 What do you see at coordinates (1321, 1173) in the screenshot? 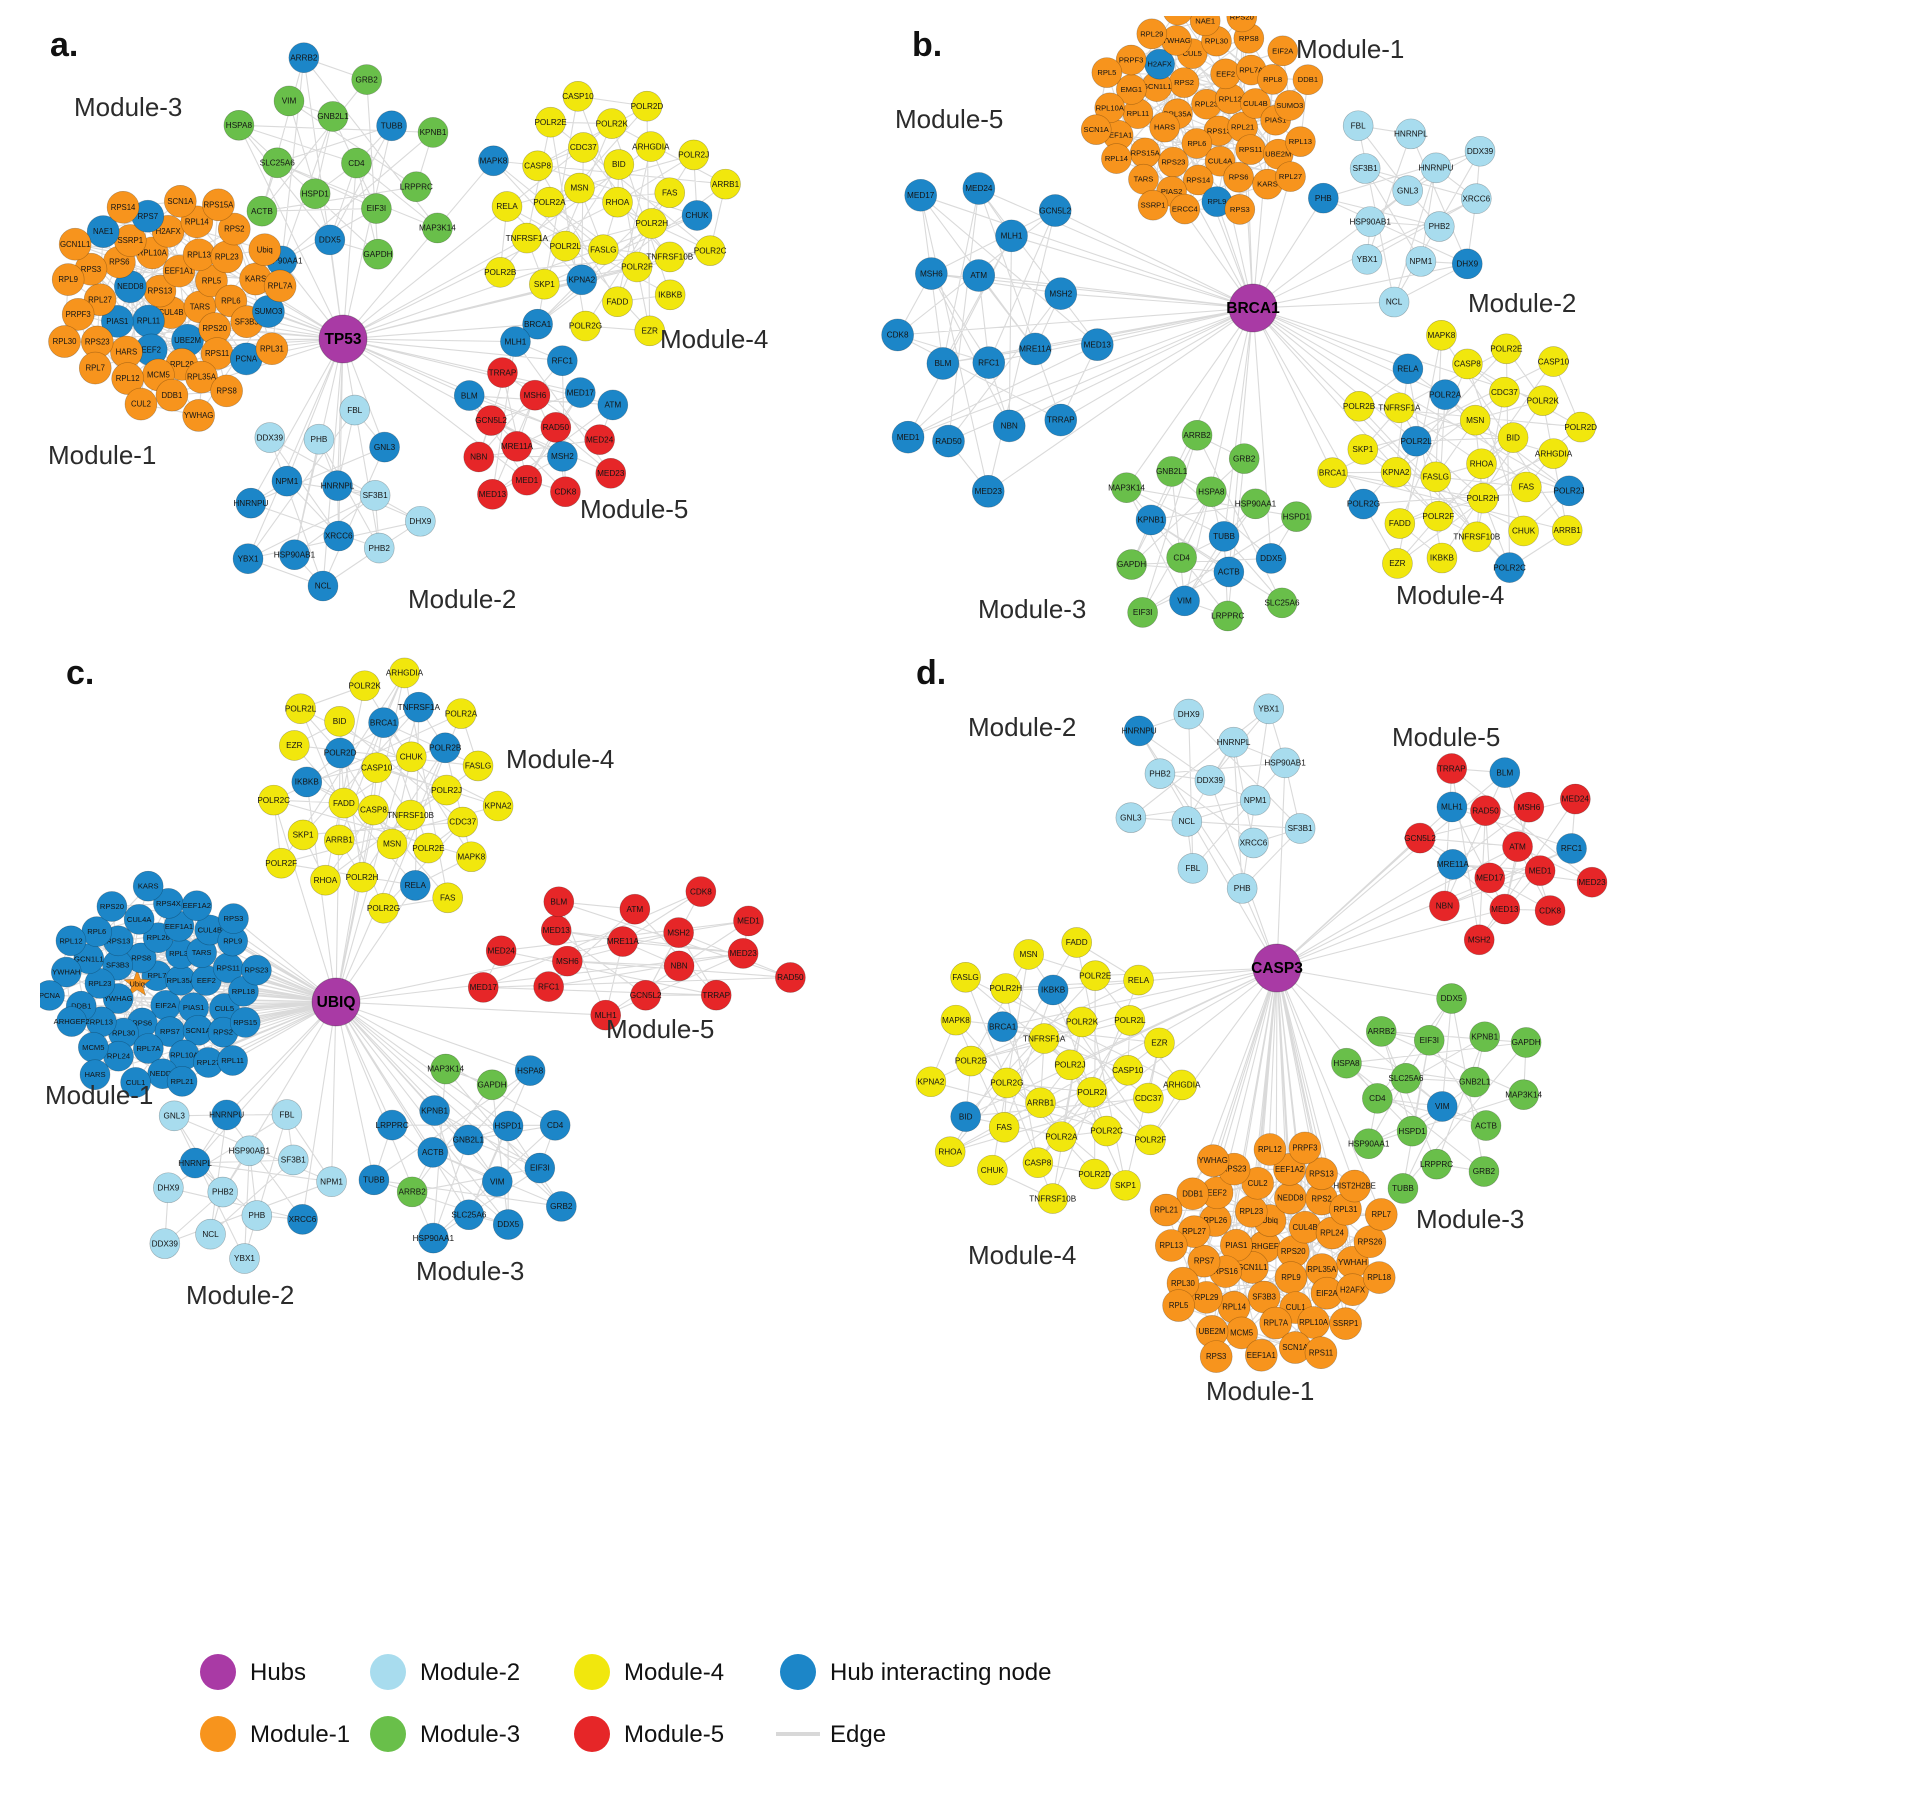
I see `node-rps13: RPS13` at bounding box center [1321, 1173].